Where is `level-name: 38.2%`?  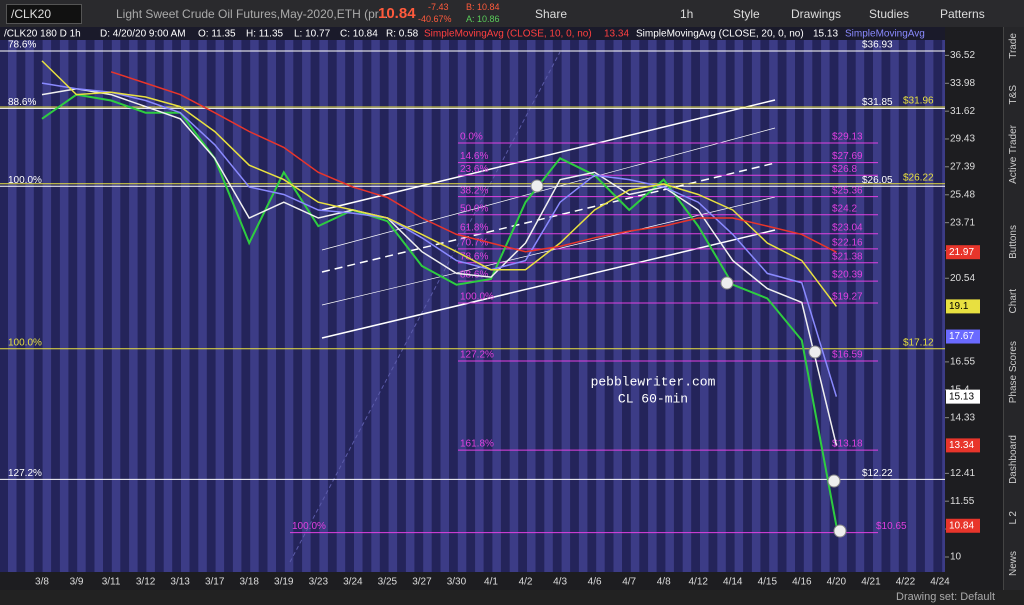
level-name: 38.2% is located at coordinates (474, 190).